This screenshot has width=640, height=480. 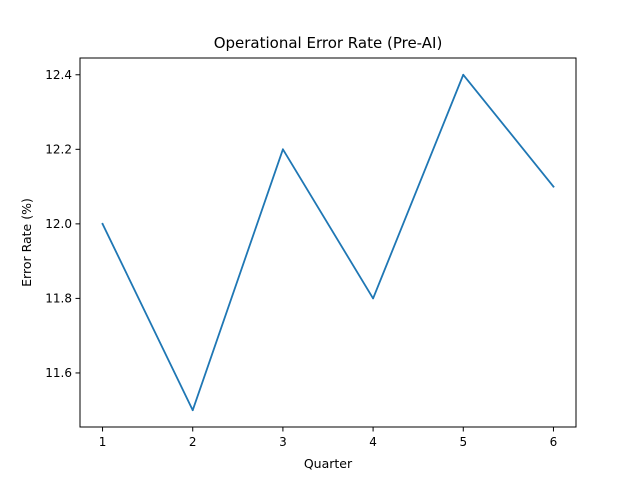 I want to click on y-tick-label: 11.8, so click(x=58, y=298).